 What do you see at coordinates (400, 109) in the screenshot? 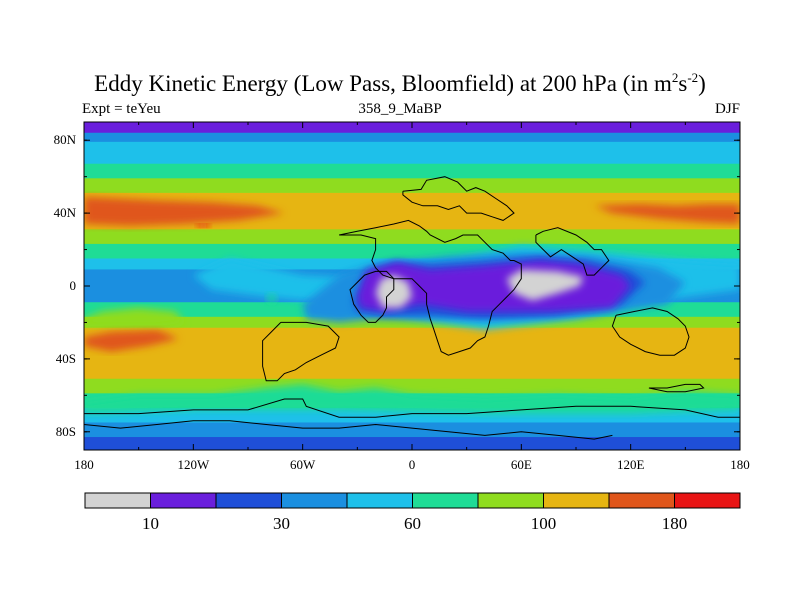
I see `run-id-label: 358_9_MaBP` at bounding box center [400, 109].